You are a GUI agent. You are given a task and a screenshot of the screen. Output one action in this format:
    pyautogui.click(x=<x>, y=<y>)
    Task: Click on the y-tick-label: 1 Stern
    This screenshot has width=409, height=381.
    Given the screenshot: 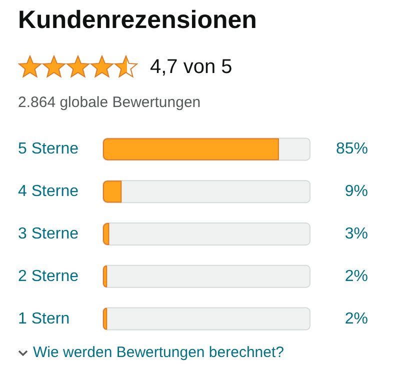 What is the action you would take?
    pyautogui.click(x=44, y=319)
    